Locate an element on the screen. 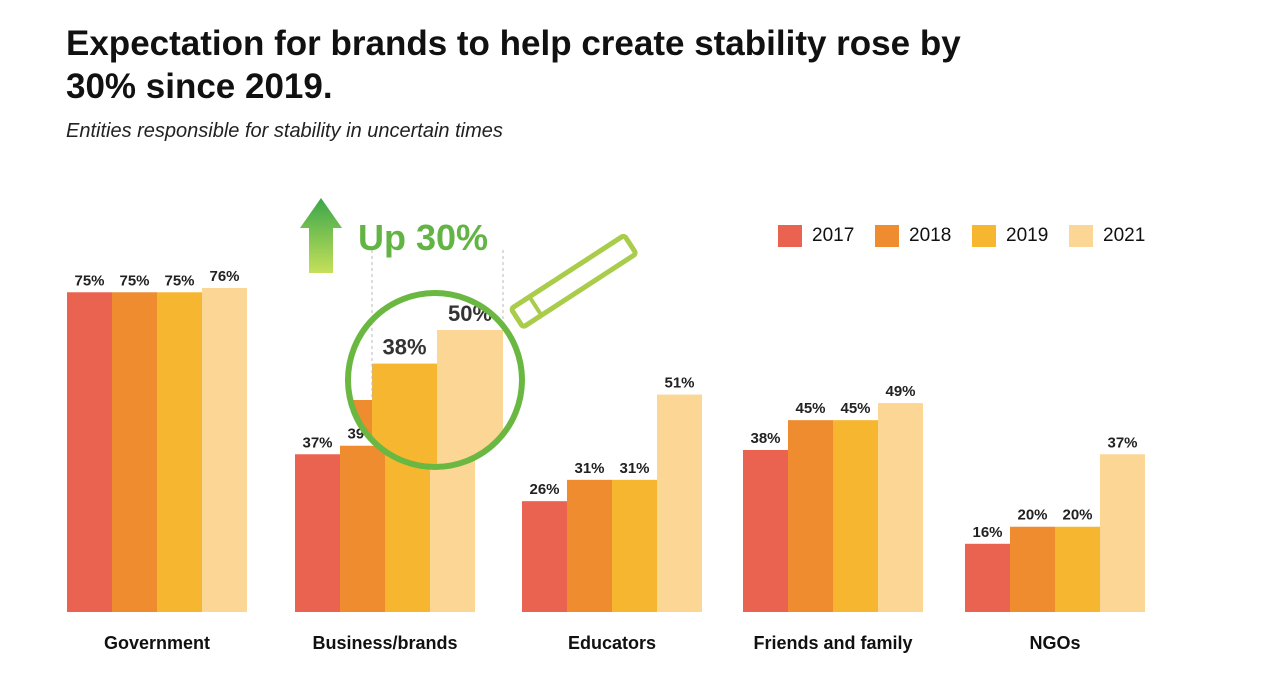  data-label-2019-2: 31% is located at coordinates (634, 468).